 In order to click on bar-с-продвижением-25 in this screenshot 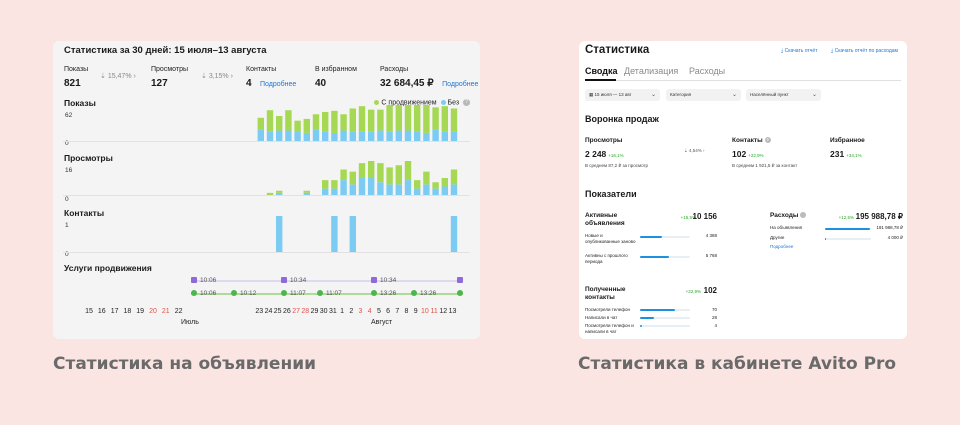, I will do `click(279, 123)`.